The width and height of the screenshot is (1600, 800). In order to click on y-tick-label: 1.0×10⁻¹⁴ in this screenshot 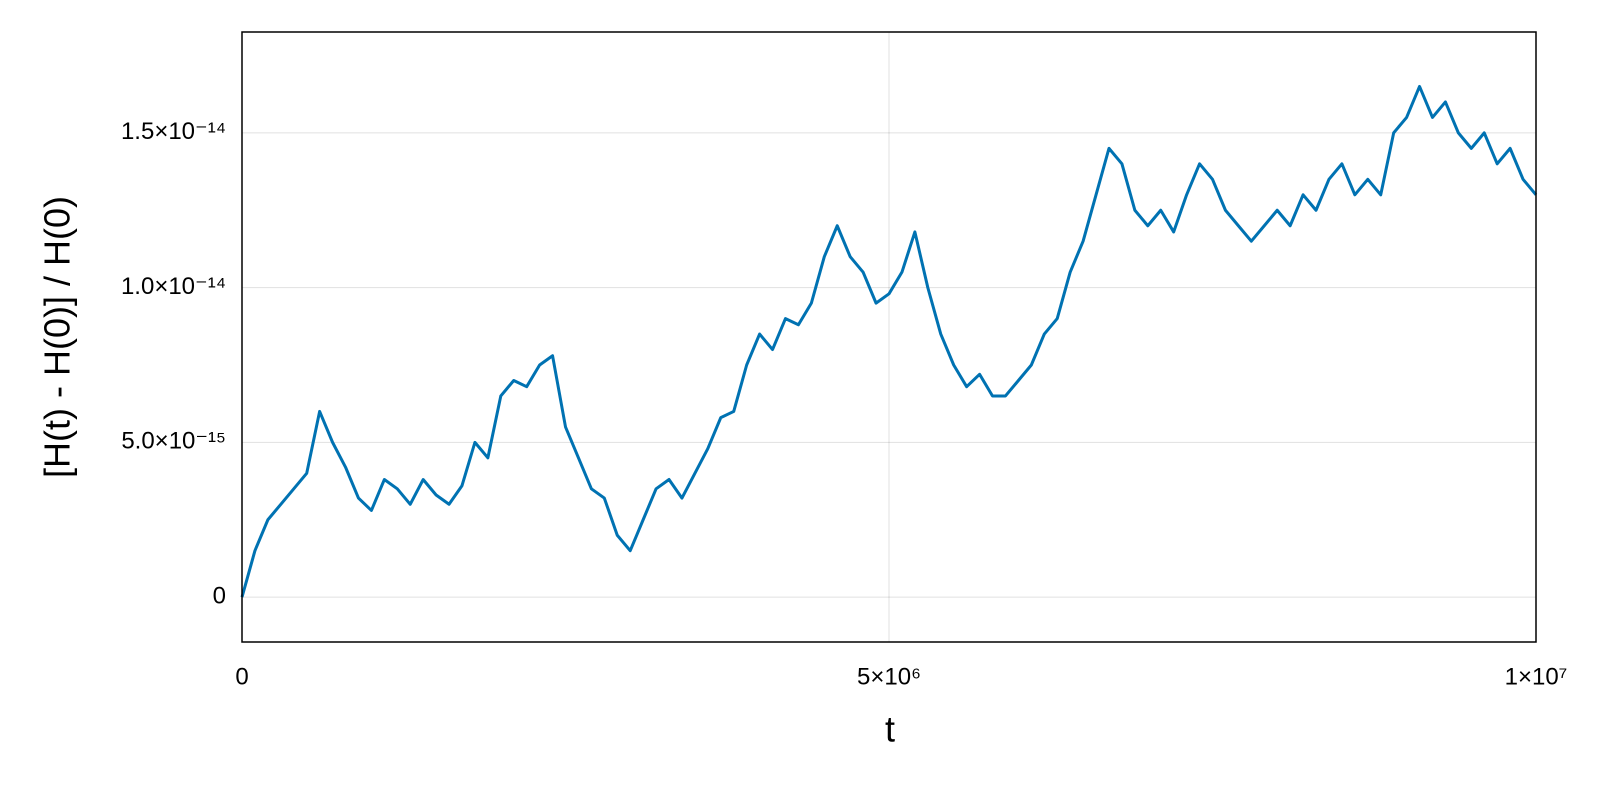, I will do `click(173, 286)`.